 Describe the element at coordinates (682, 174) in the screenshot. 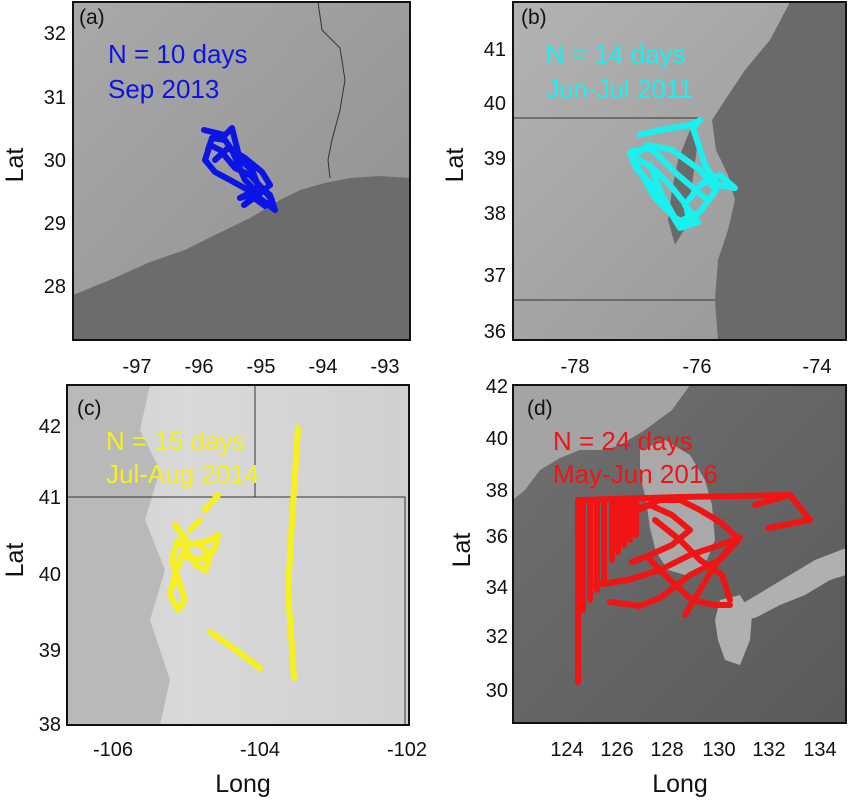

I see `track-b` at that location.